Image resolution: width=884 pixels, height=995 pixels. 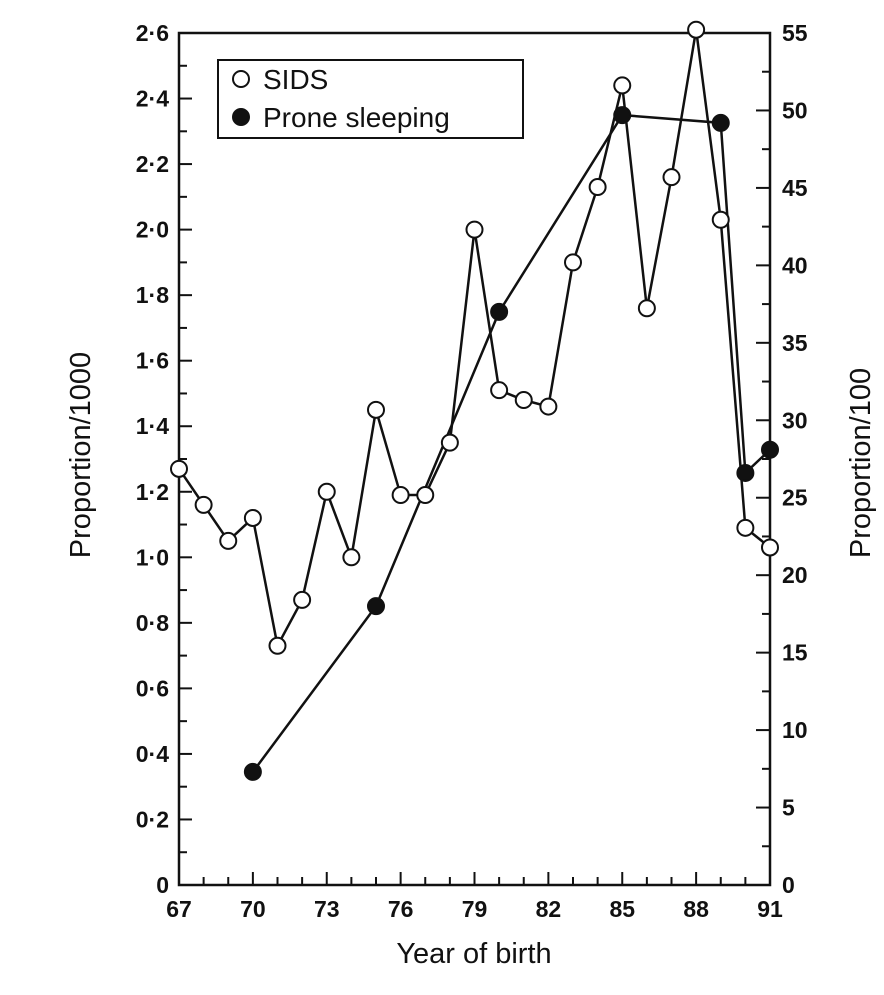 I want to click on left-tick-label: 1·8, so click(x=152, y=295).